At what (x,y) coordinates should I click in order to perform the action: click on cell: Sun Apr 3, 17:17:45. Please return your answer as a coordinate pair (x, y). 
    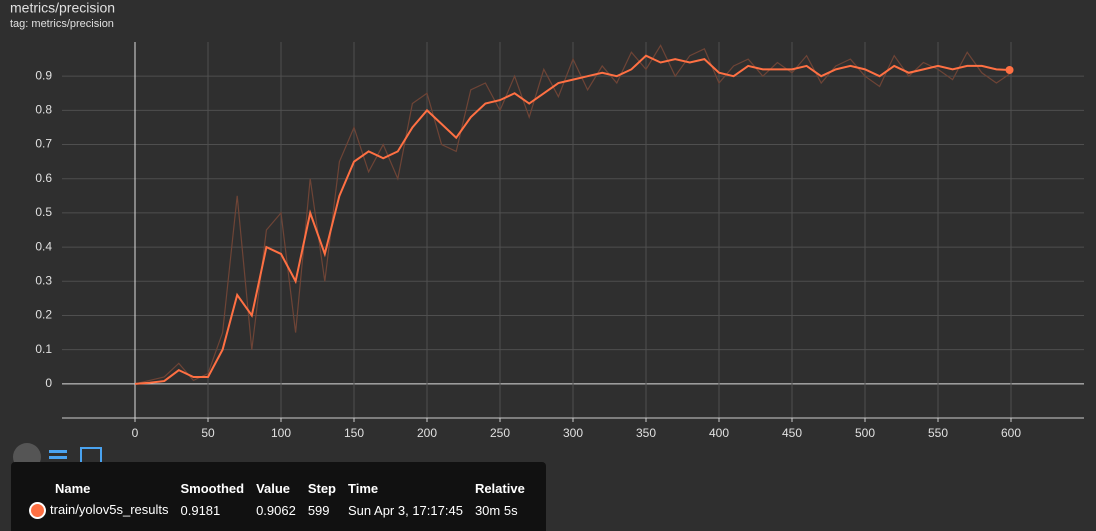
    Looking at the image, I should click on (405, 510).